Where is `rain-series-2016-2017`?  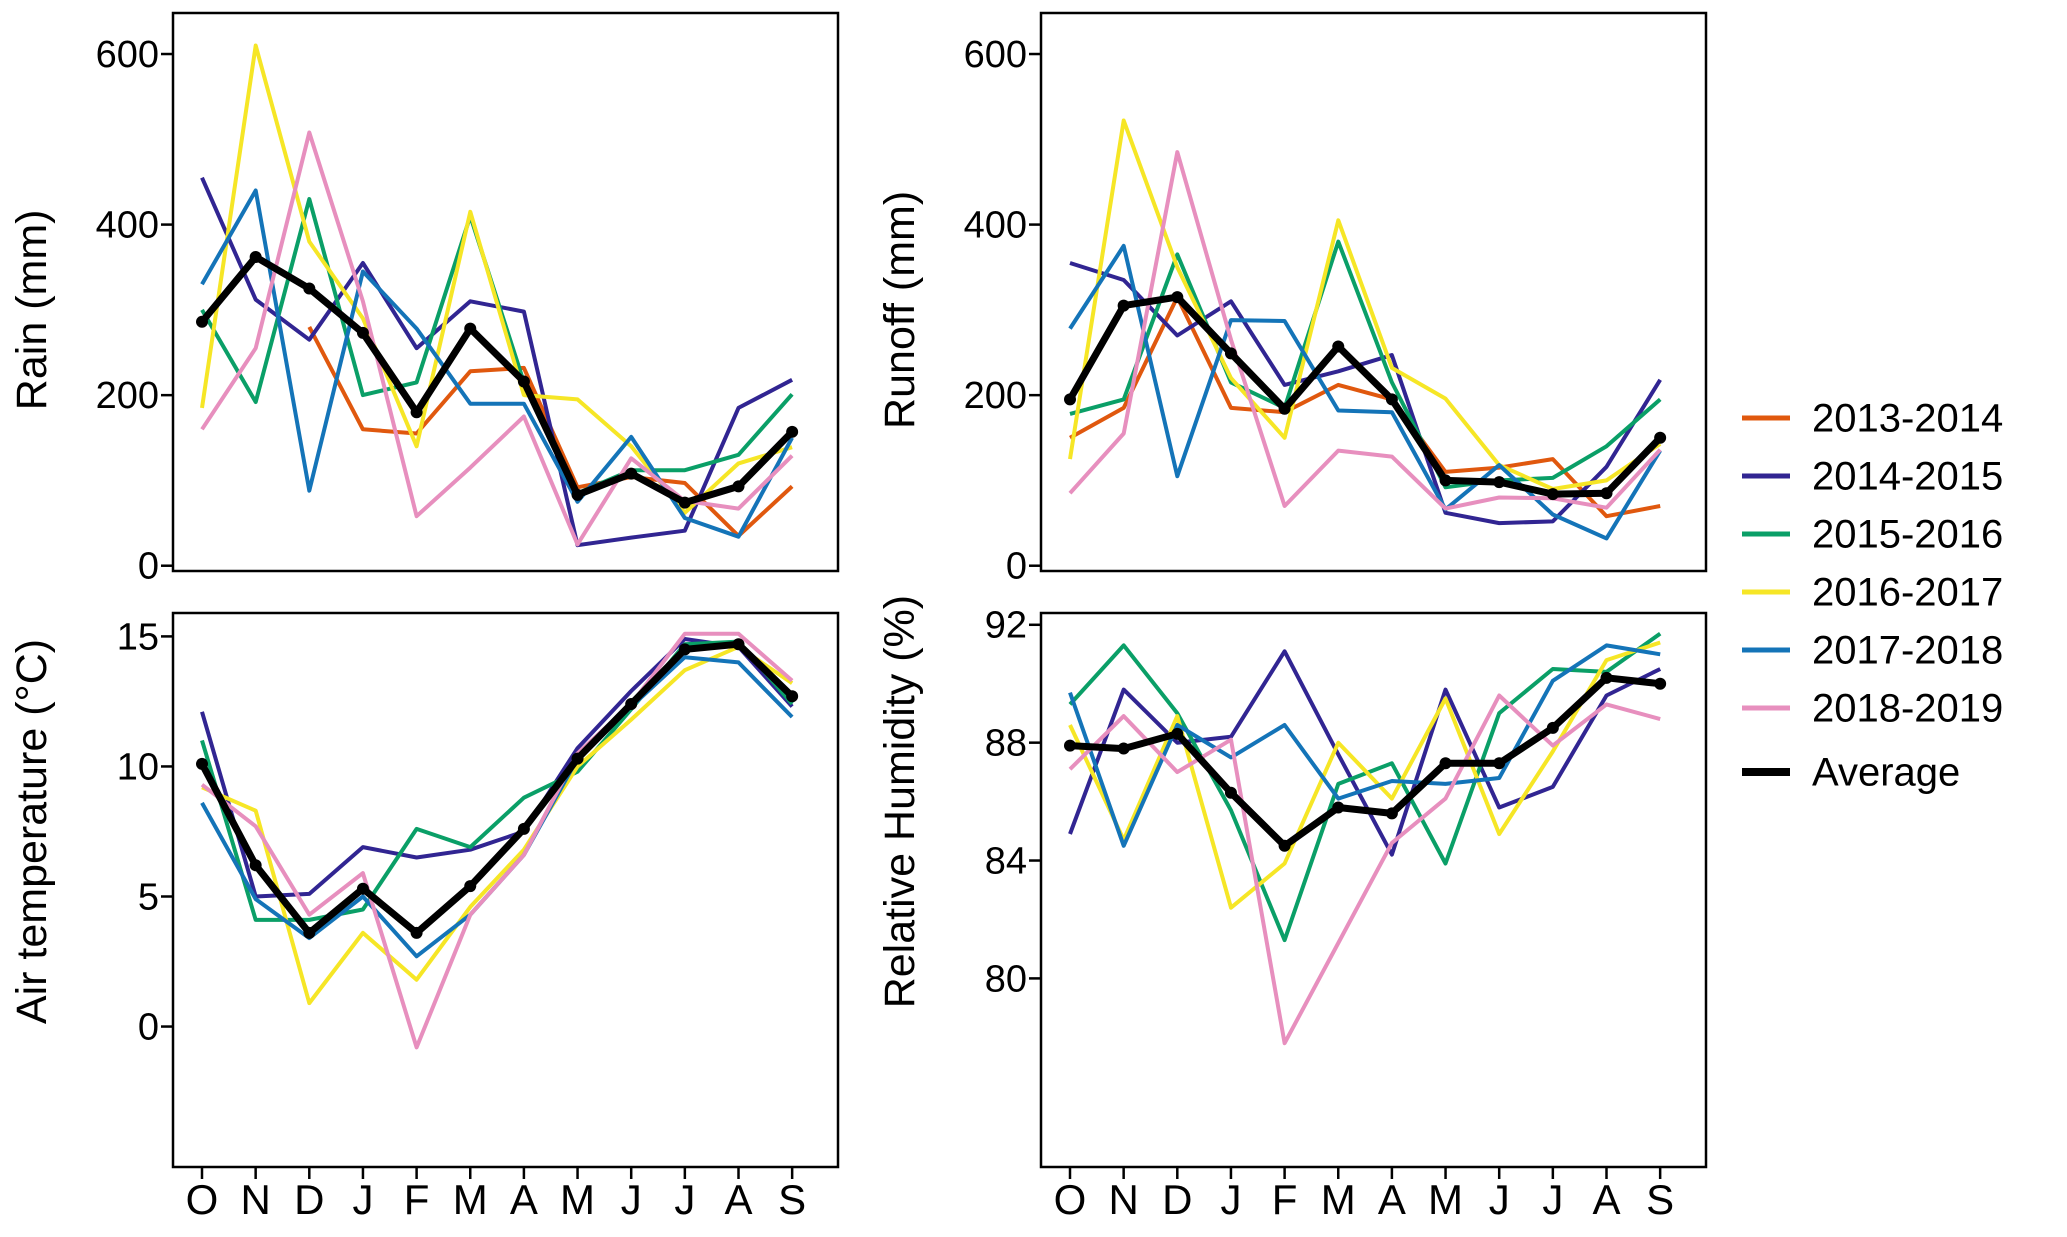 rain-series-2016-2017 is located at coordinates (496, 279).